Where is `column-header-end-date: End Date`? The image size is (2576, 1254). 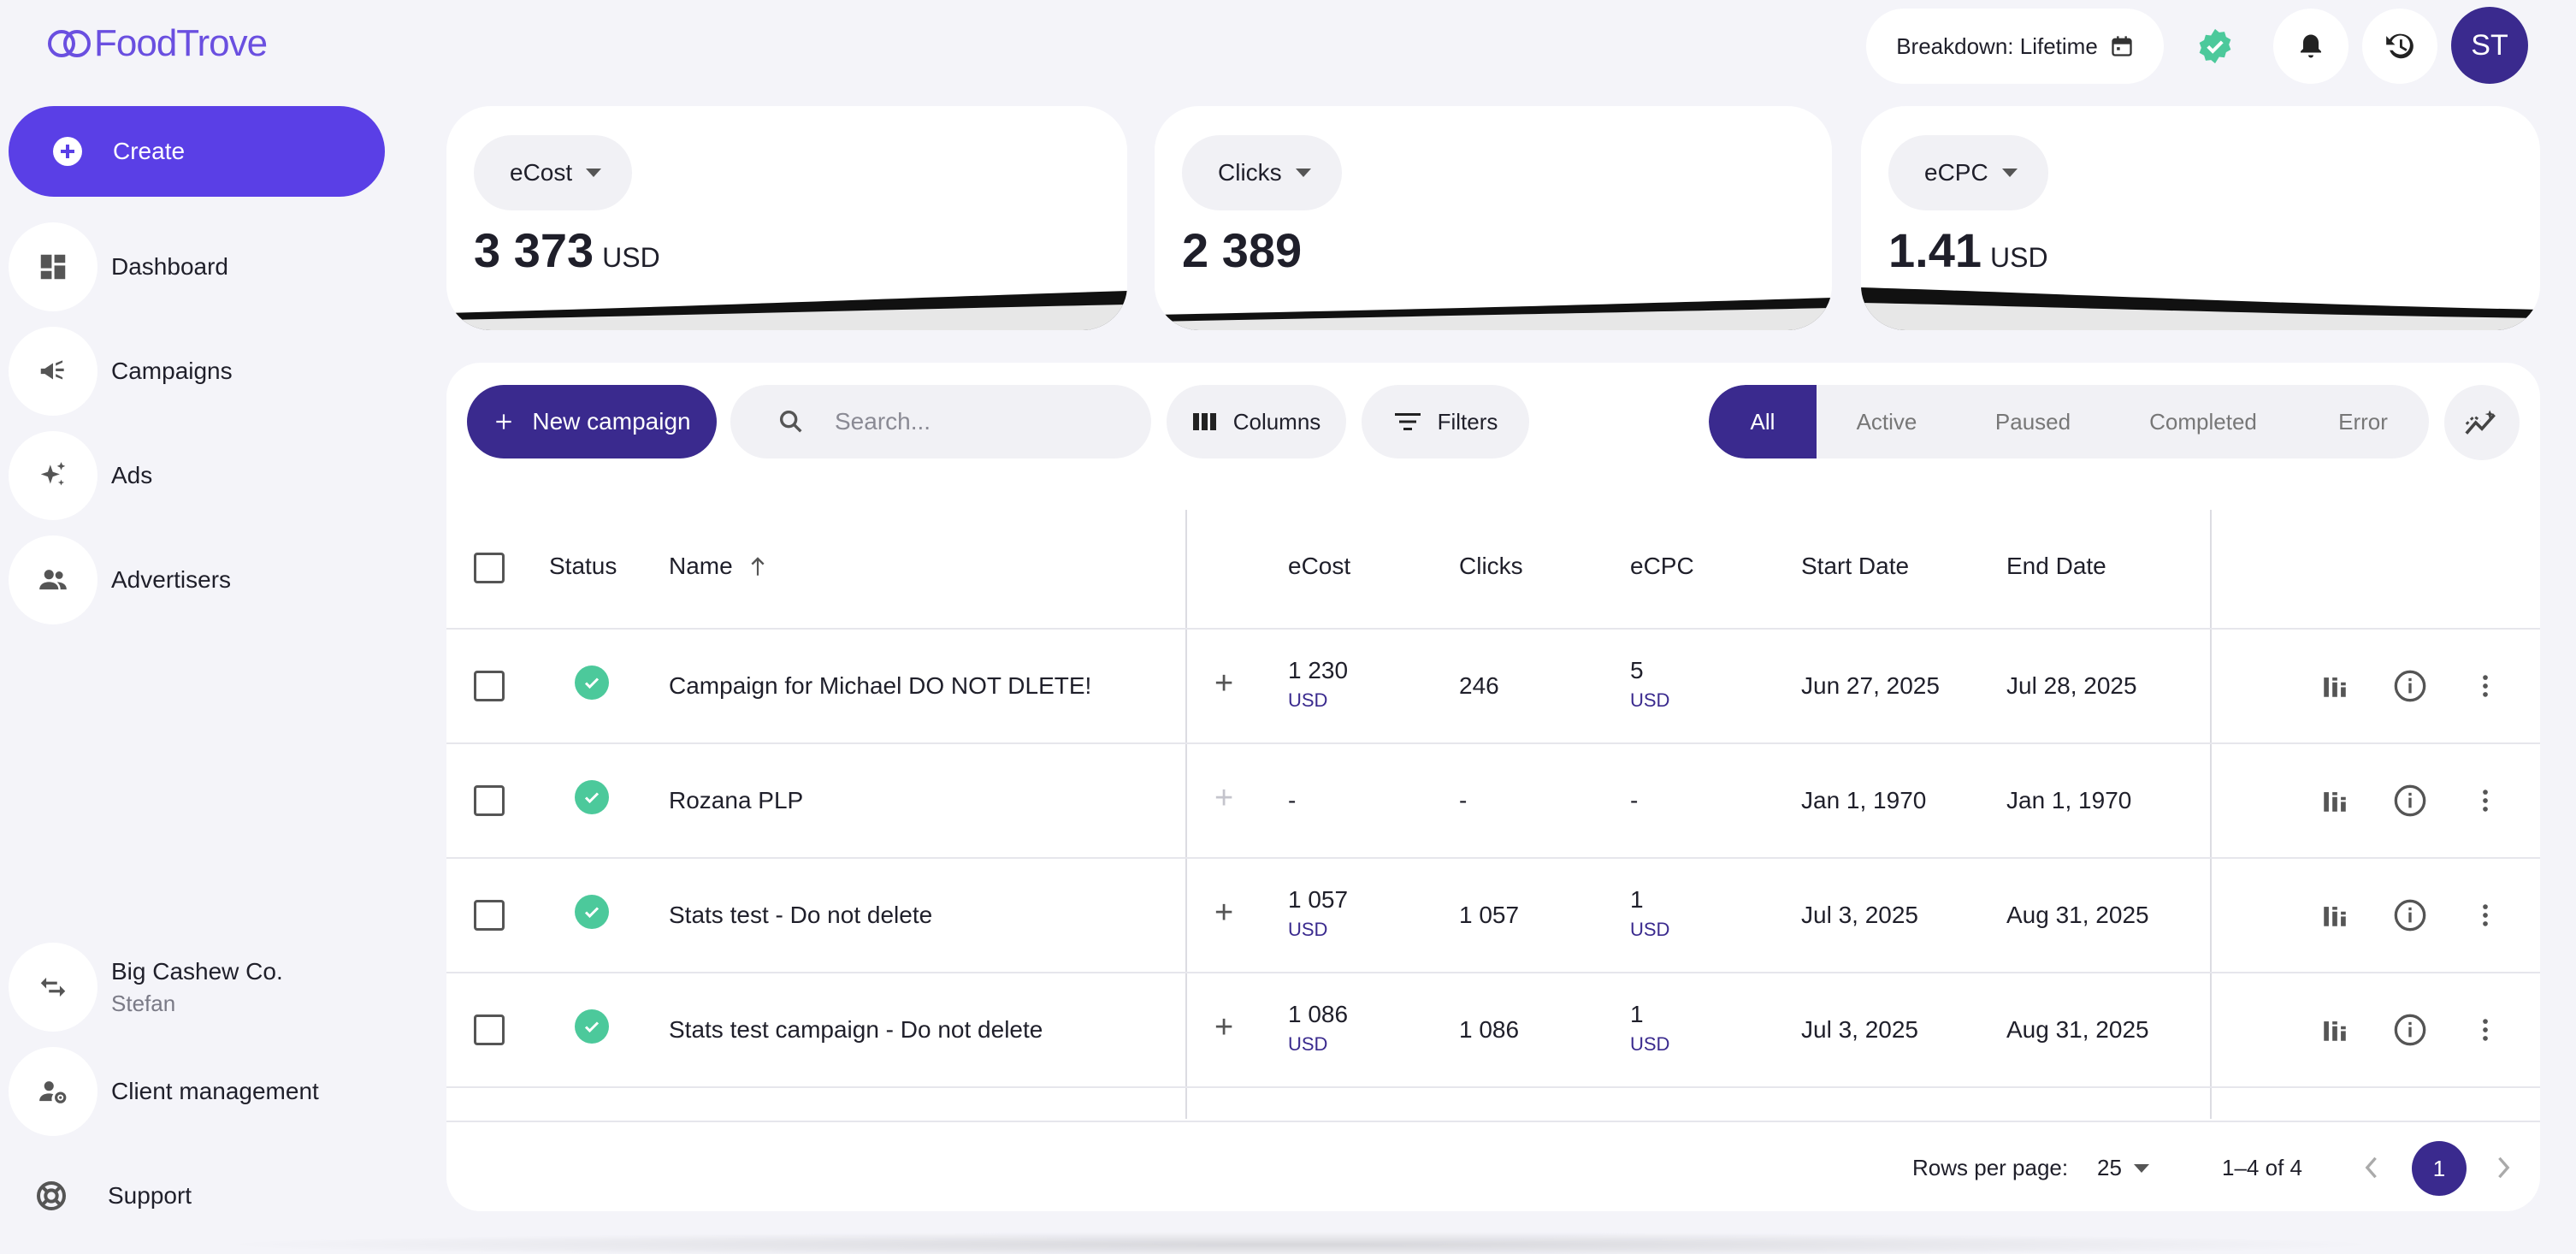
column-header-end-date: End Date is located at coordinates (2056, 566).